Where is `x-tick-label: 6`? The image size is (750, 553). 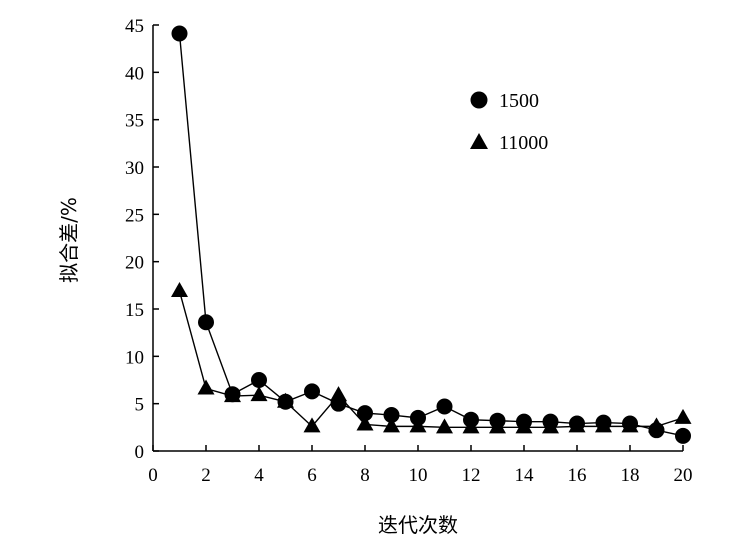 x-tick-label: 6 is located at coordinates (312, 475).